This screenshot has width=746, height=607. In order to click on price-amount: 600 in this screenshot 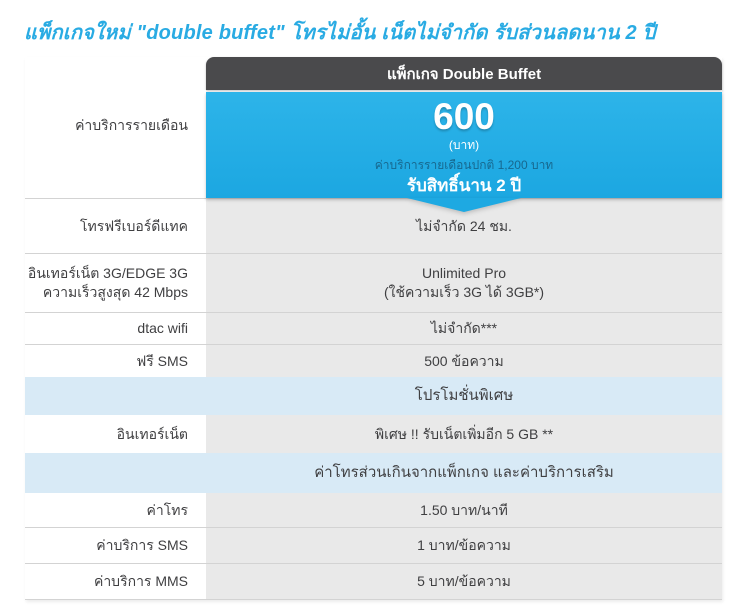, I will do `click(464, 116)`.